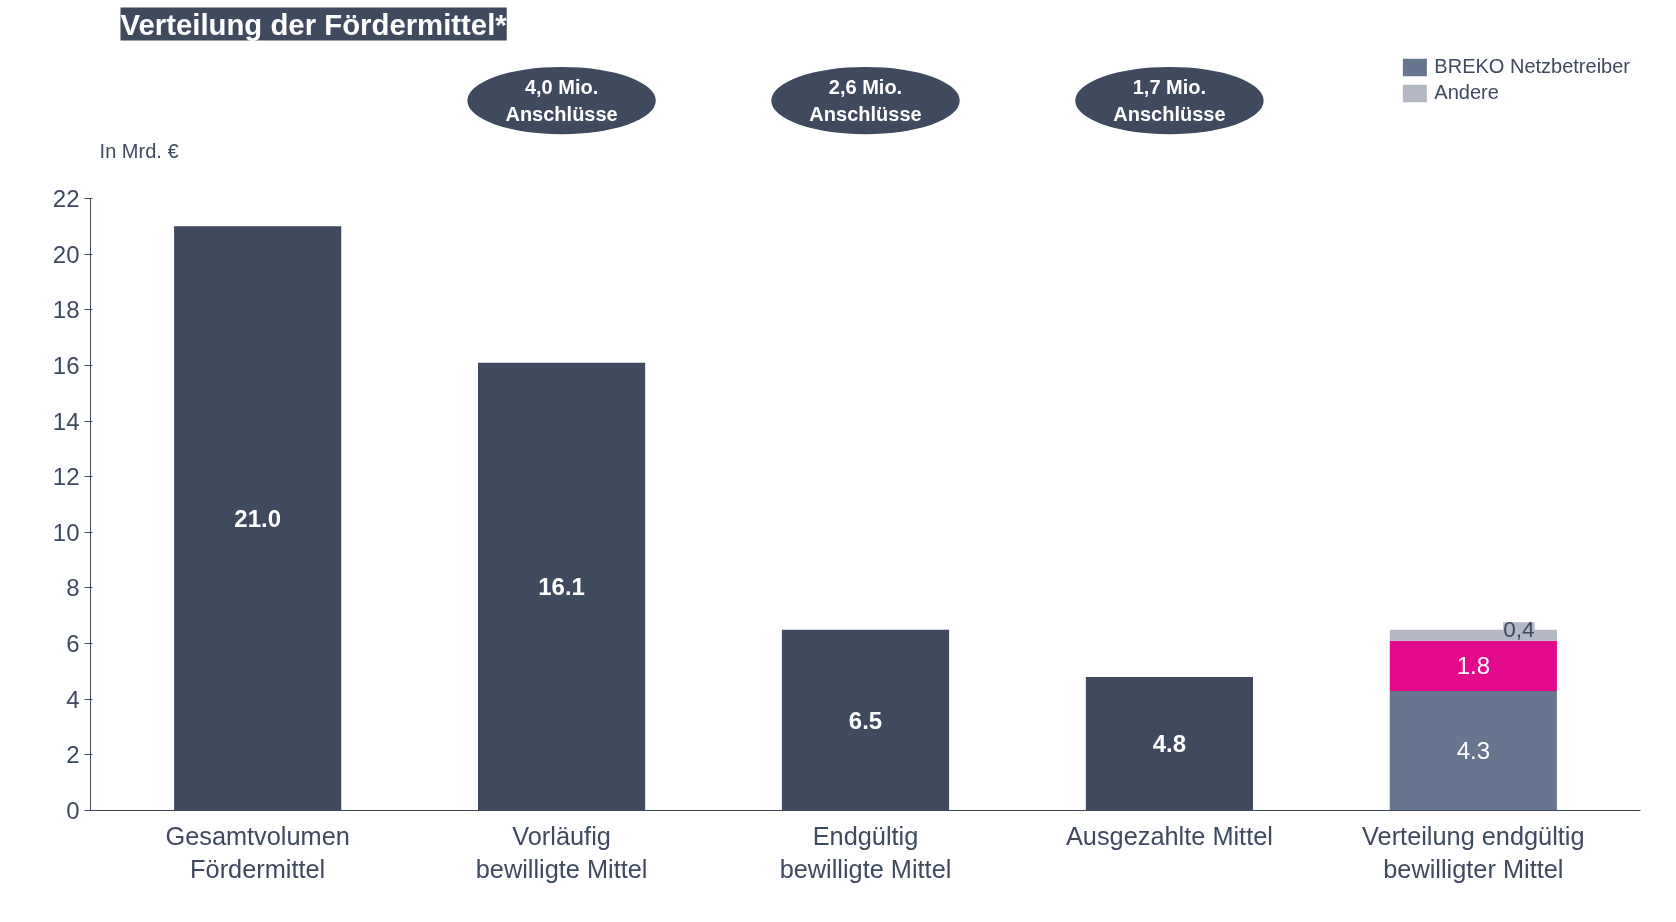 The image size is (1676, 922). Describe the element at coordinates (73, 755) in the screenshot. I see `y-tick-label: 2` at that location.